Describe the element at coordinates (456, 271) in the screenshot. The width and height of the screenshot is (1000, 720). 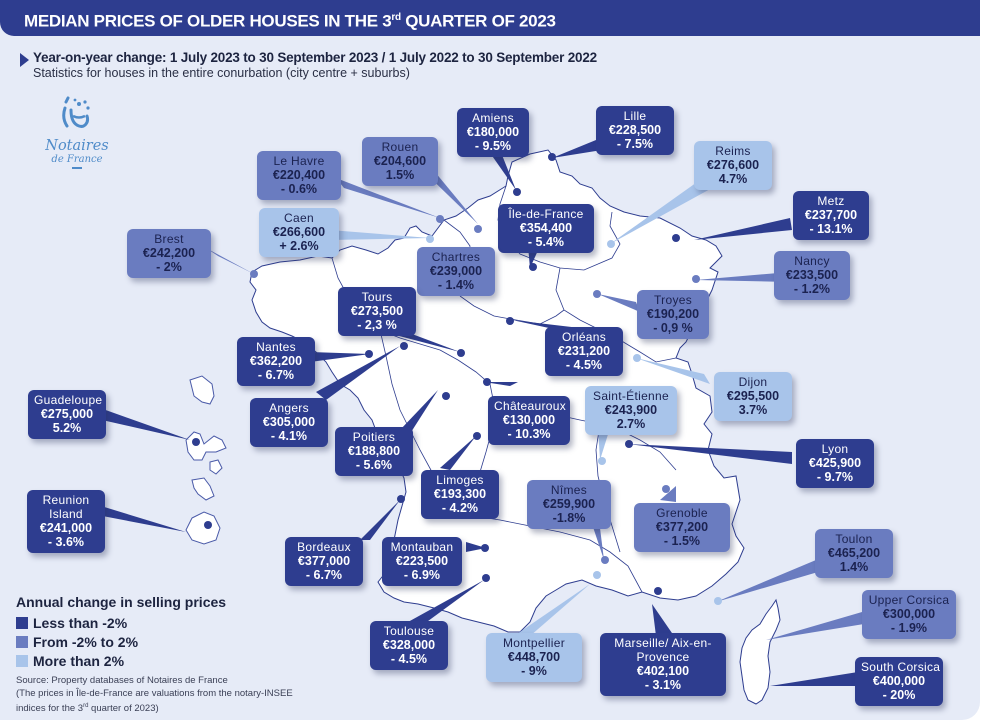
I see `callout-chartres: Chartres €239,000 - 1.4%` at that location.